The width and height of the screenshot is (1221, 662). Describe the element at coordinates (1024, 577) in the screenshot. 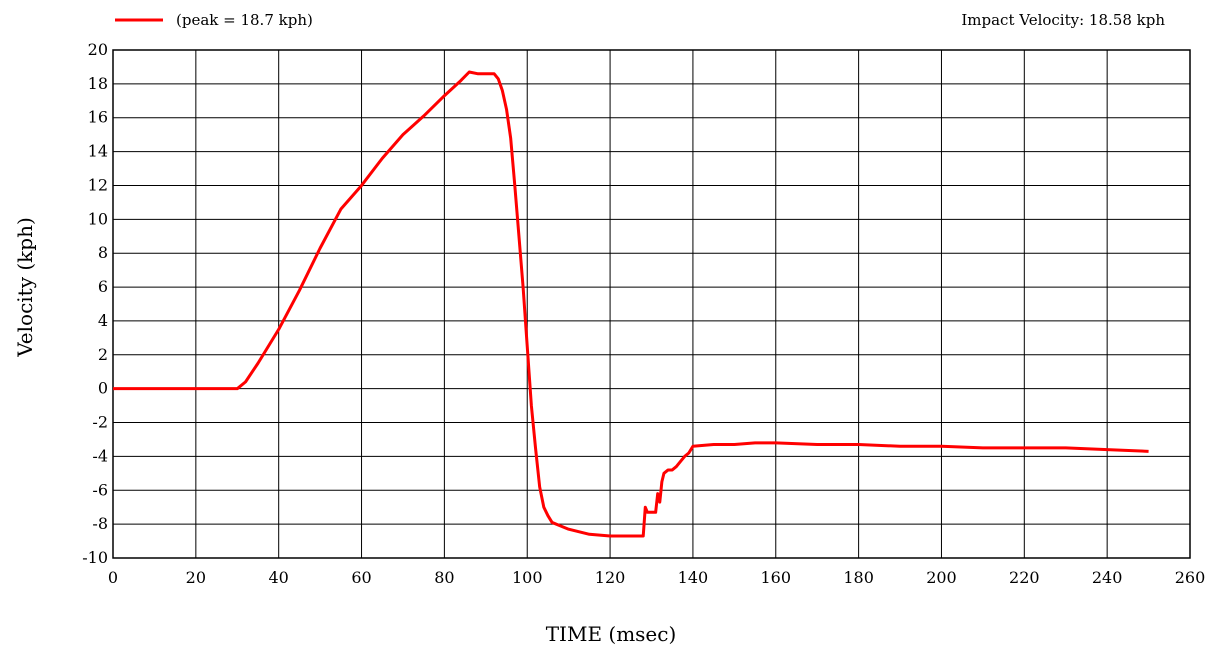

I see `x-tick-label: 220` at that location.